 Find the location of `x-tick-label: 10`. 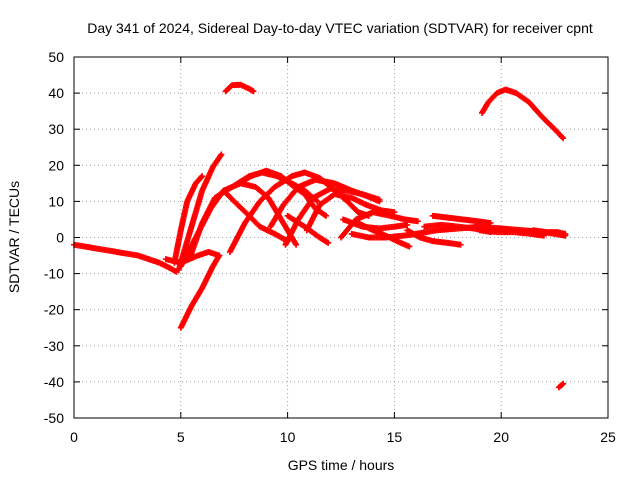

x-tick-label: 10 is located at coordinates (288, 437).